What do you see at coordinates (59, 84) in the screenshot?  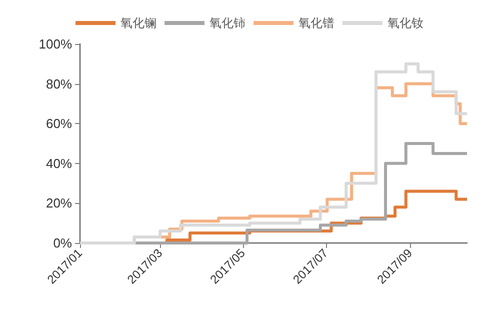 I see `y-tick-label: 80%` at bounding box center [59, 84].